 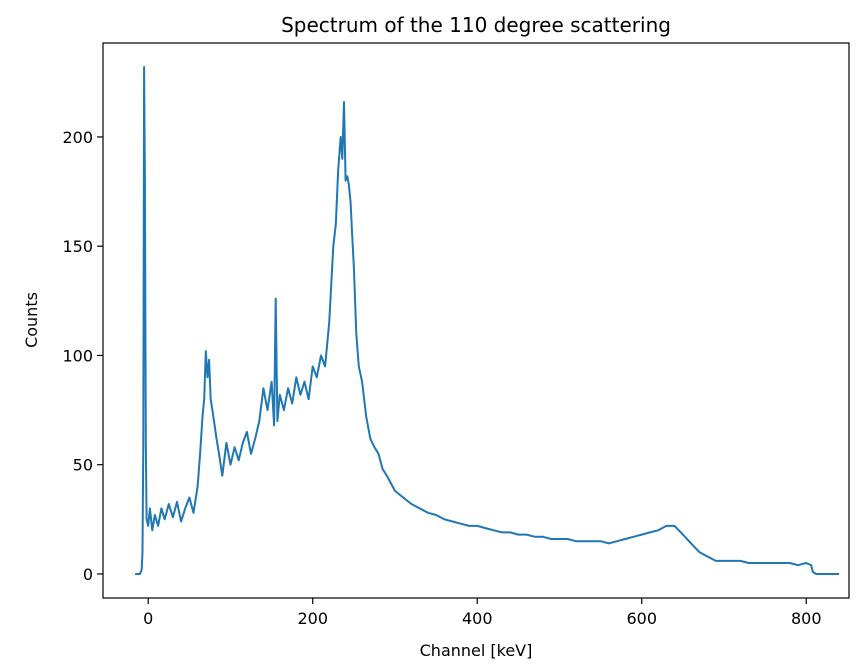 I want to click on y-tick-label: 200, so click(x=77, y=137).